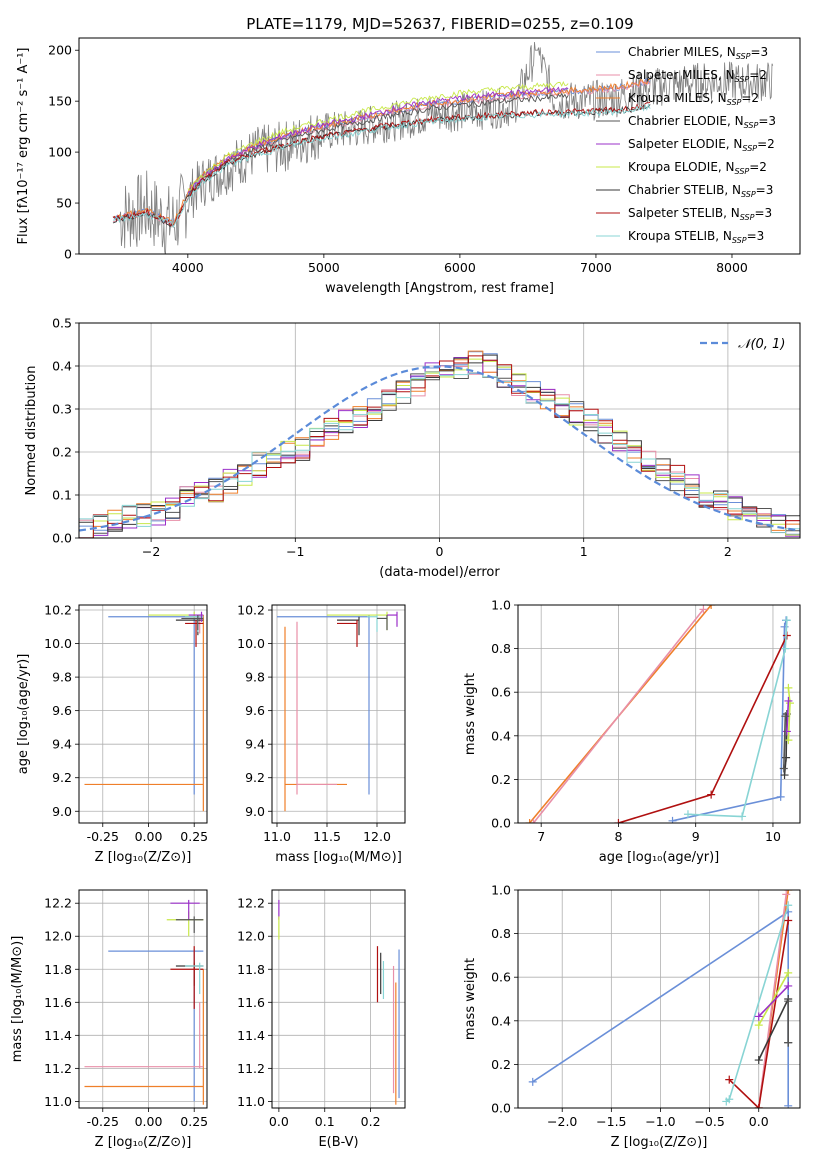  Describe the element at coordinates (338, 1142) in the screenshot. I see `x-axis-label: E(B-V)` at that location.